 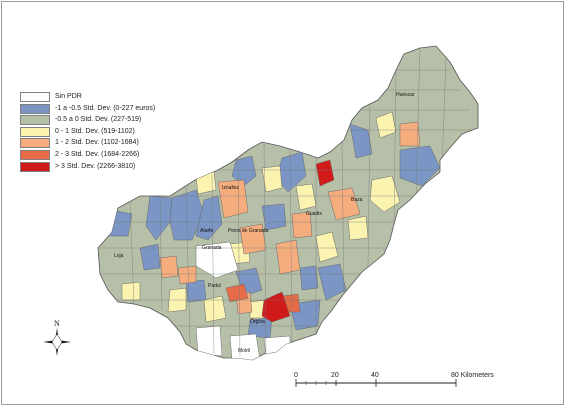 What do you see at coordinates (214, 286) in the screenshot?
I see `town-label-padul: Padul` at bounding box center [214, 286].